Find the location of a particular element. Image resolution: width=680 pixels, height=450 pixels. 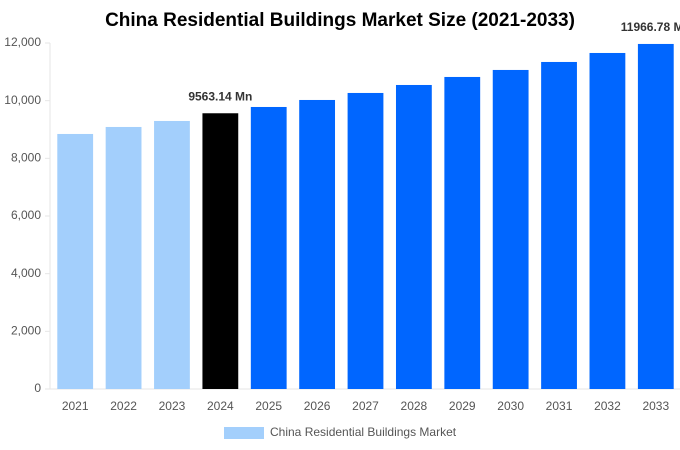

value-label: 11966.78 Mn is located at coordinates (650, 27).